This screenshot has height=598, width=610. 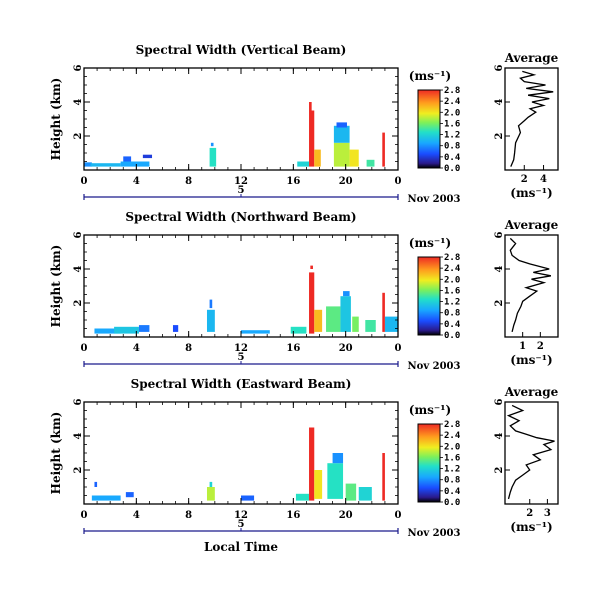 What do you see at coordinates (499, 302) in the screenshot?
I see `panel-2-avg-y-tick-label: 2` at bounding box center [499, 302].